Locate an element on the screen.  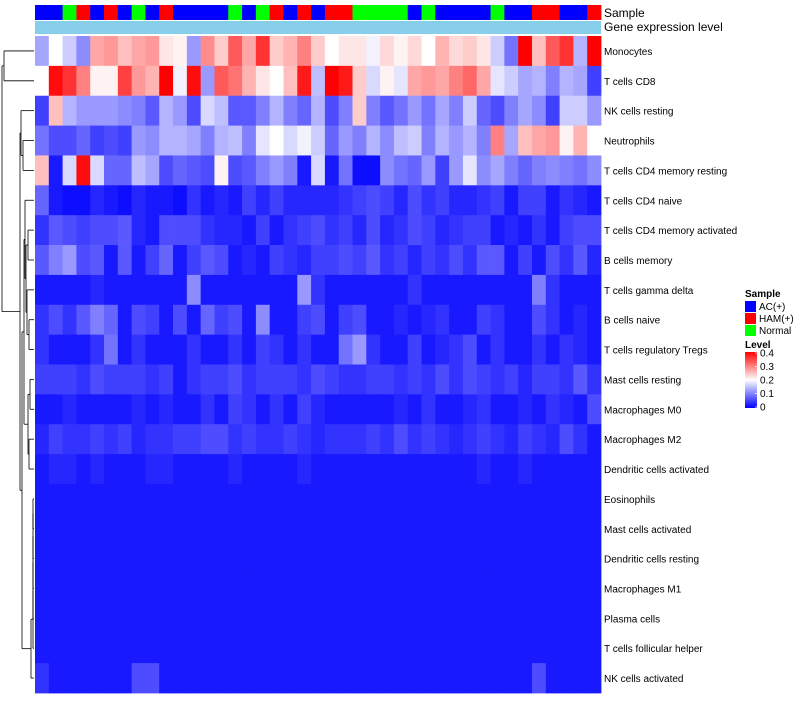
annotation-label-expression: Gene expression level is located at coordinates (663, 27).